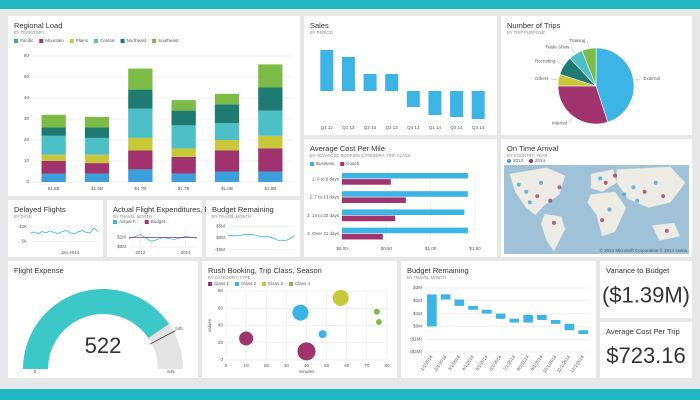 The height and width of the screenshot is (400, 700). Describe the element at coordinates (54, 40) in the screenshot. I see `legend-label: Mountain` at that location.